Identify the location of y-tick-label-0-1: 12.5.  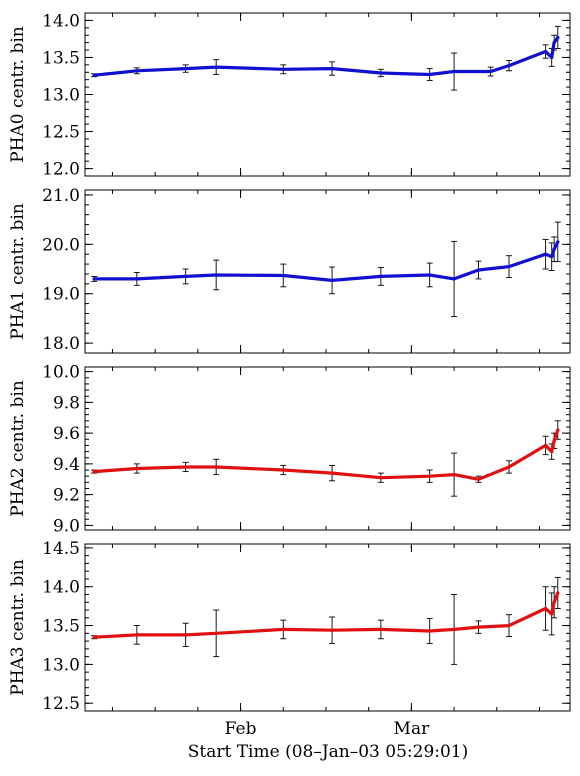
(61, 133).